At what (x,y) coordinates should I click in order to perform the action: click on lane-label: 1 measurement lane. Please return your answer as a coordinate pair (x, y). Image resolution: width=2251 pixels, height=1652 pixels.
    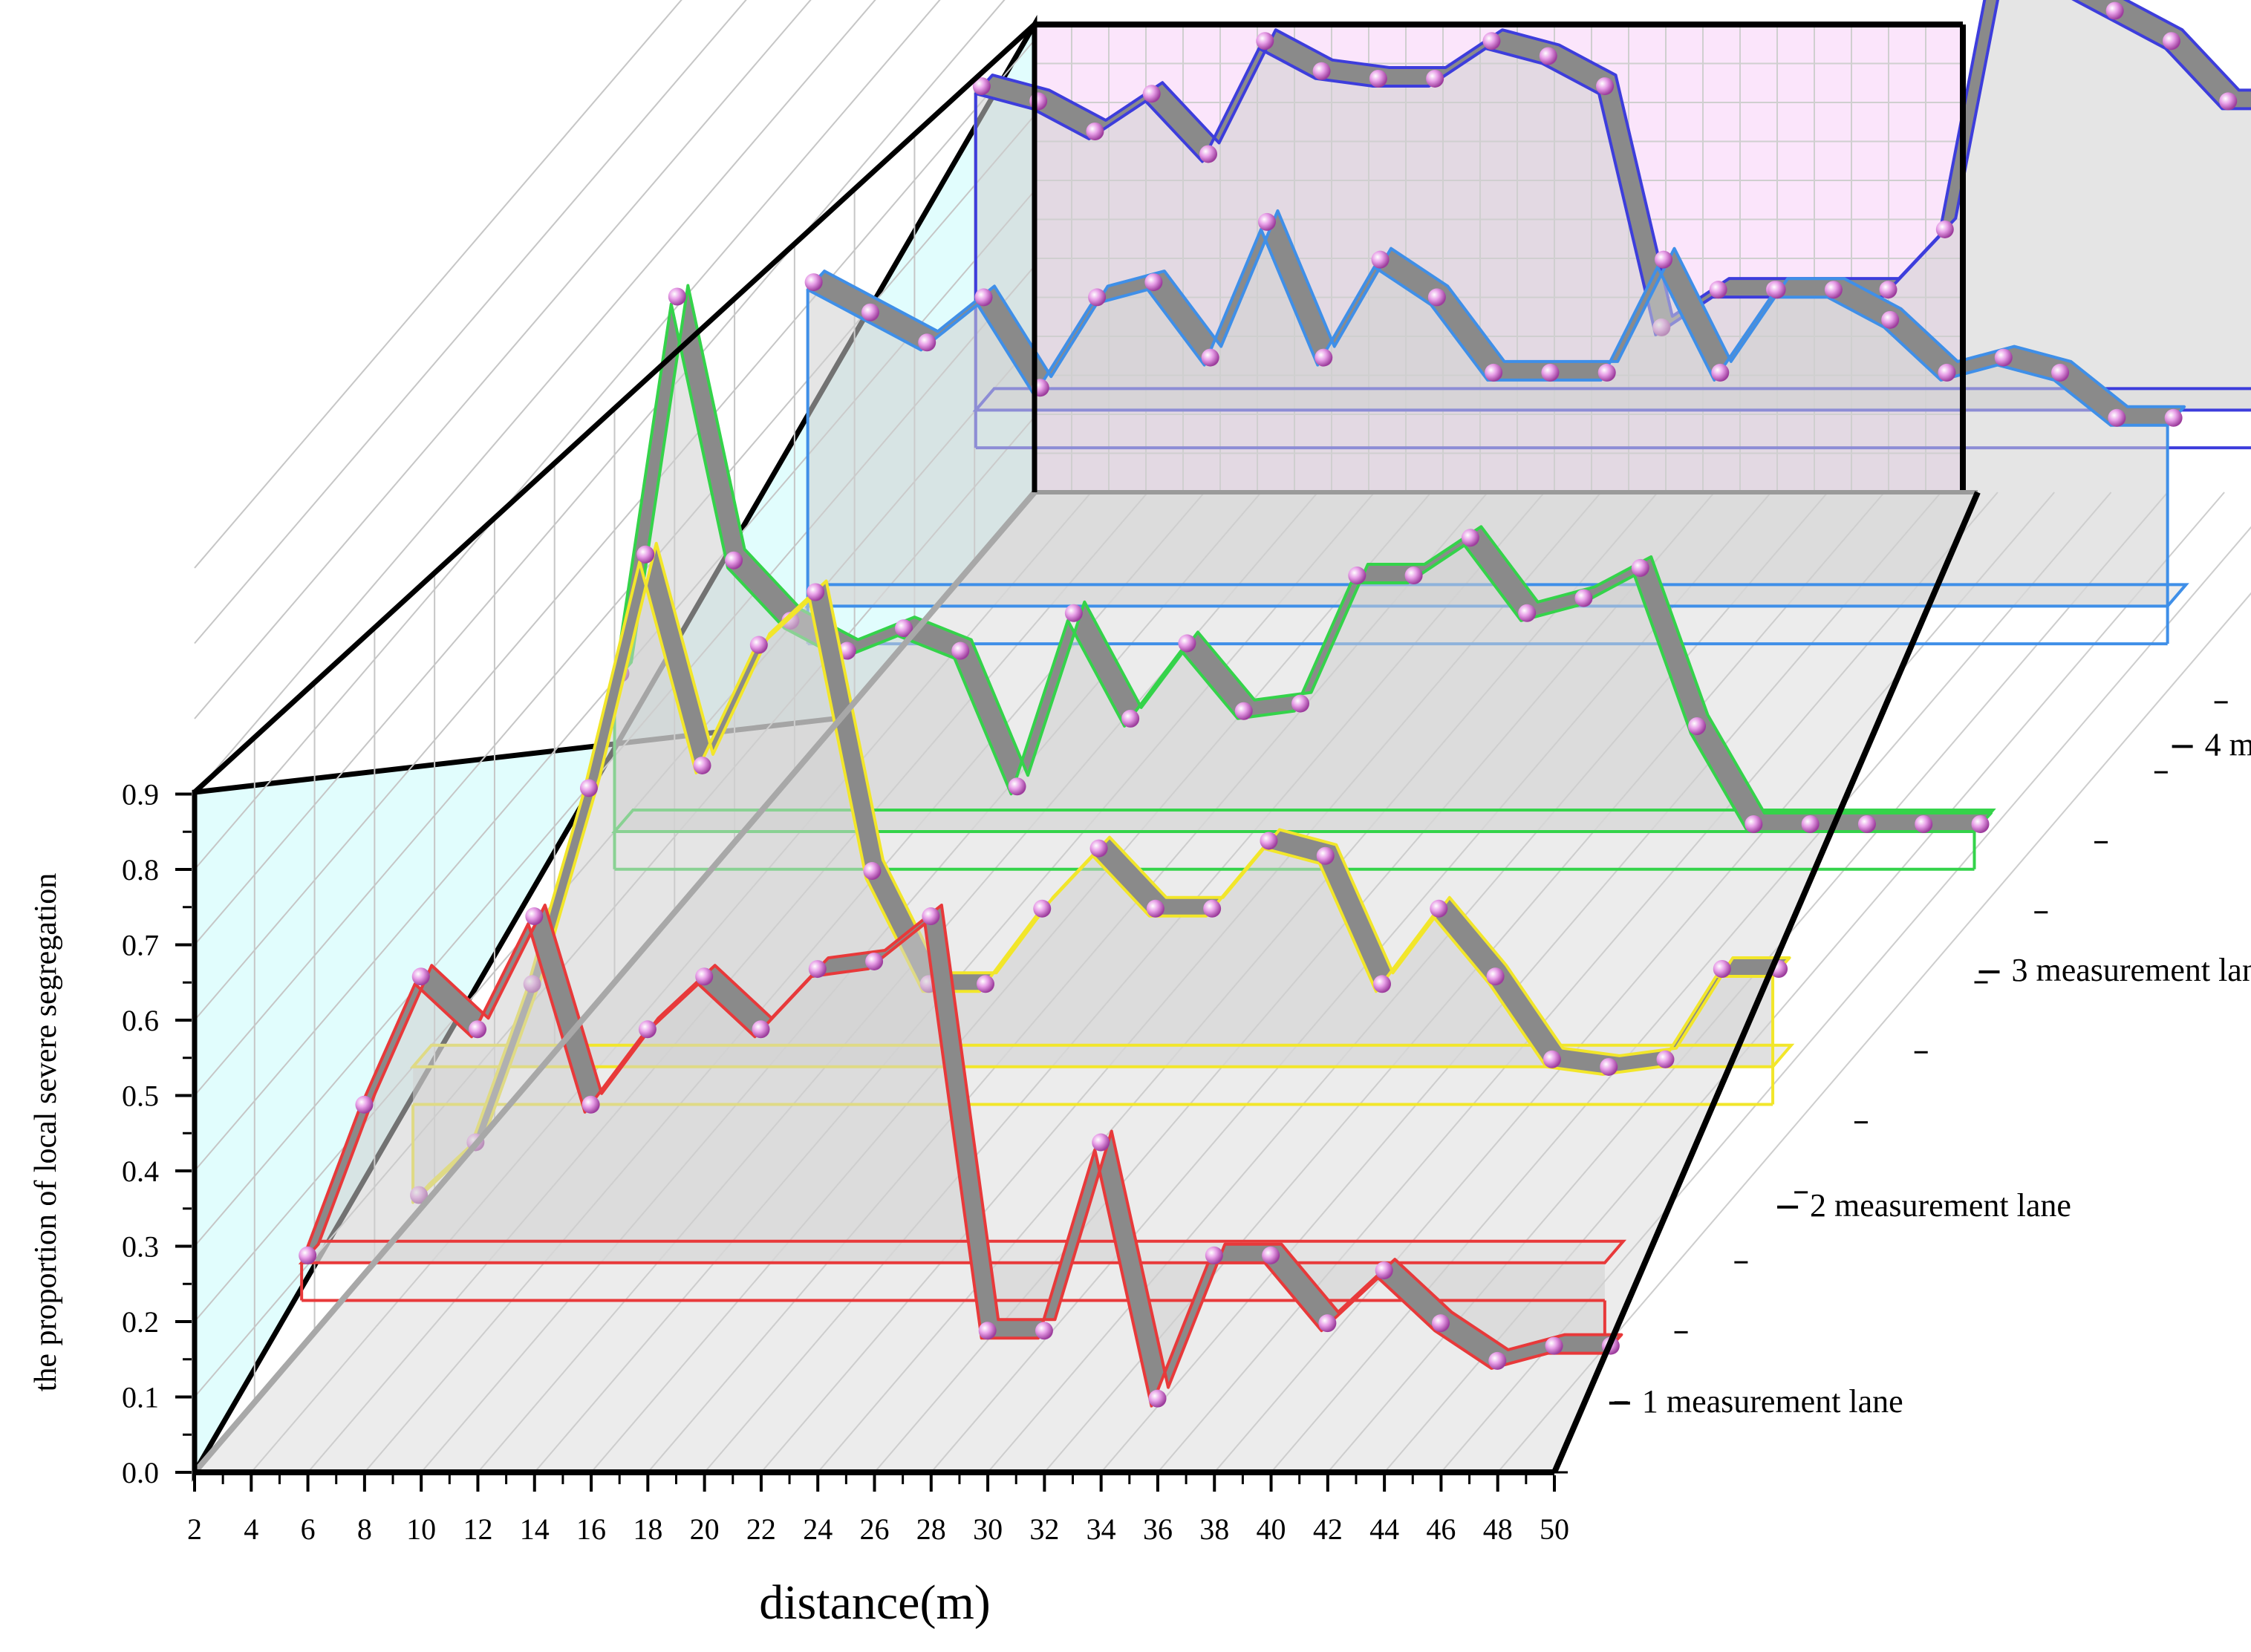
    Looking at the image, I should click on (1772, 1401).